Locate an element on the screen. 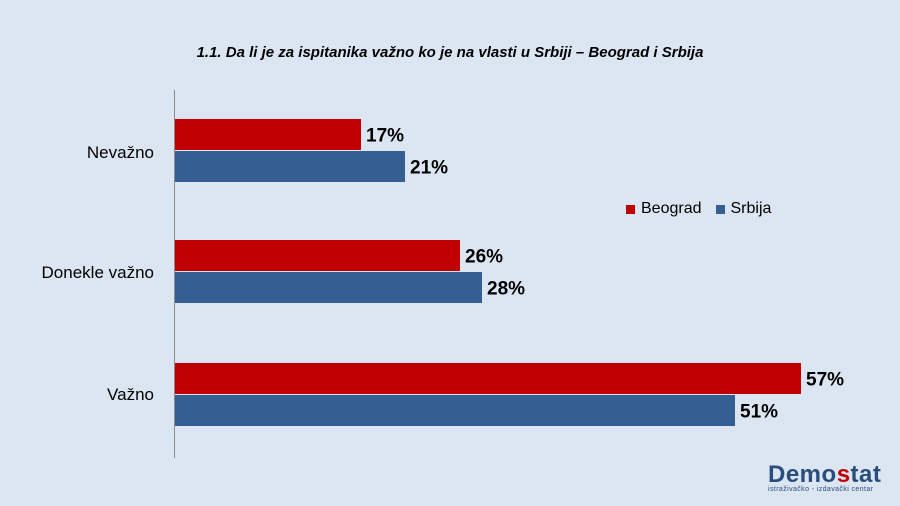 The image size is (900, 506). legend-item-beograd: Beograd is located at coordinates (664, 209).